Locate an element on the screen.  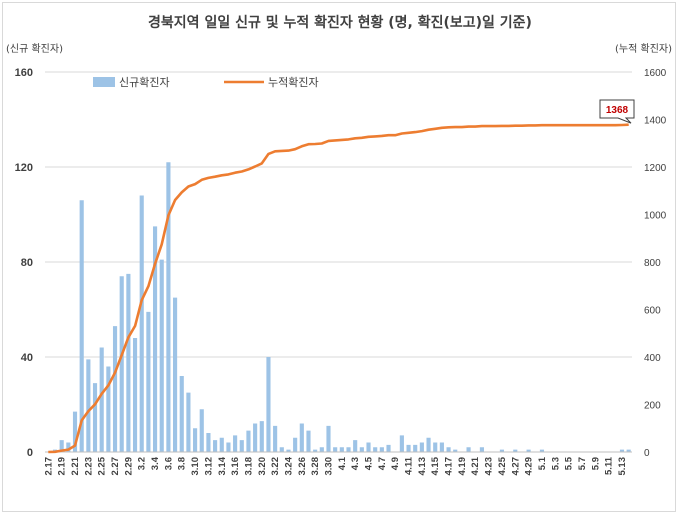
right-y-tick-label: 1600 is located at coordinates (655, 73).